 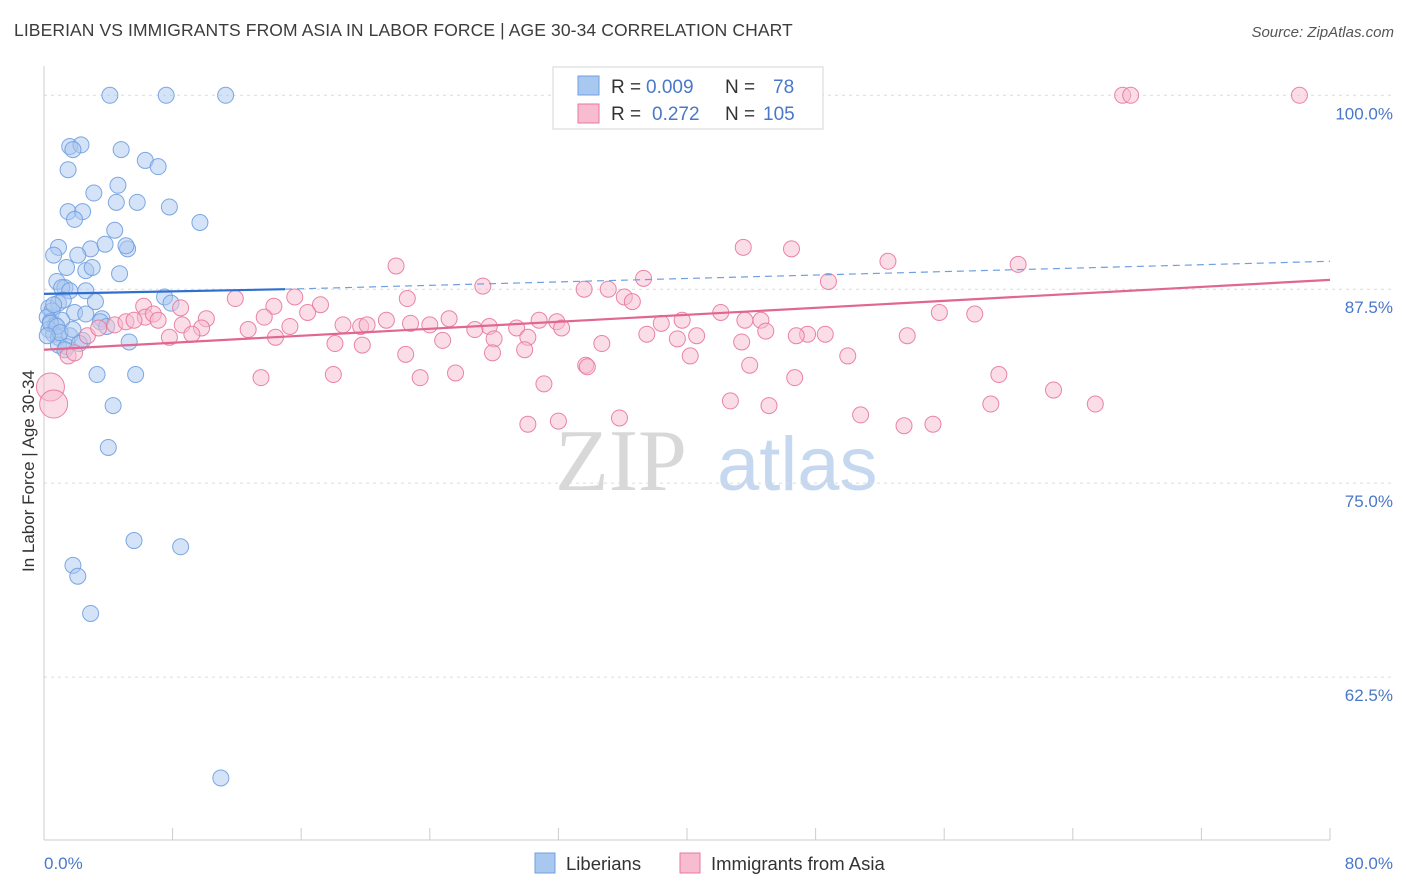 I want to click on bottom-legend-swatch-immigrants, so click(x=690, y=863).